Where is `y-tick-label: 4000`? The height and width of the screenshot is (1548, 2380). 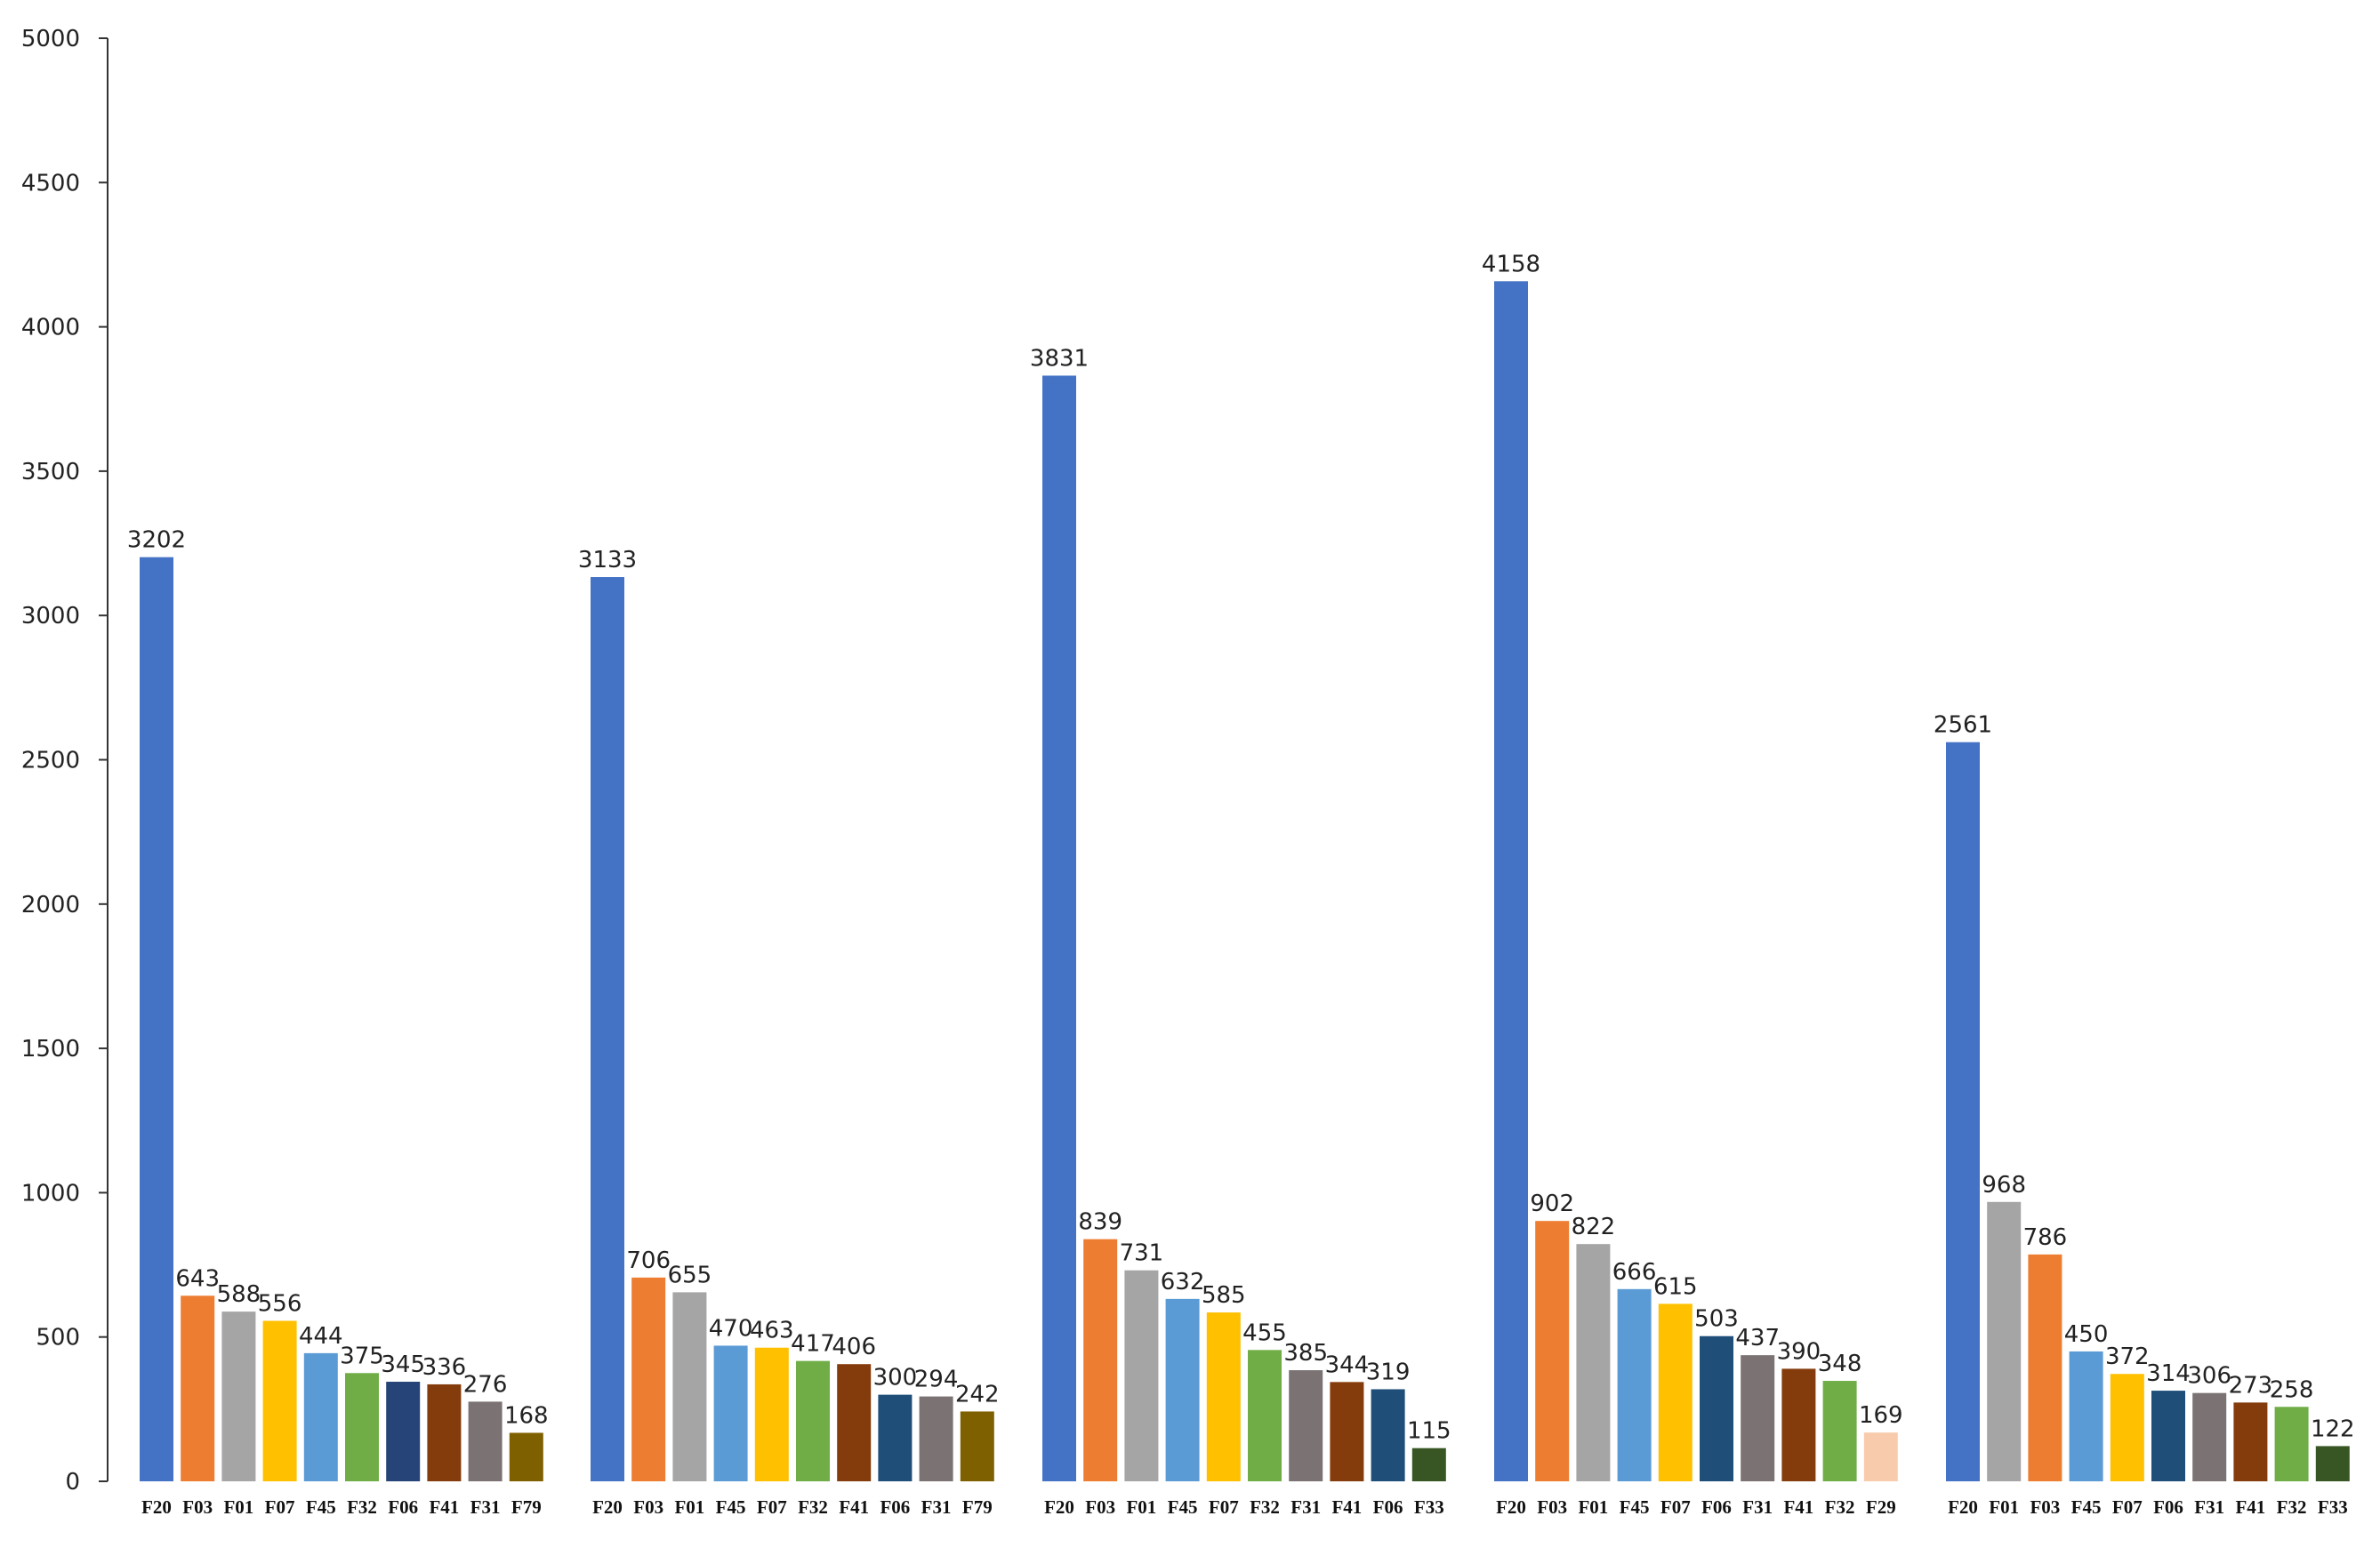 y-tick-label: 4000 is located at coordinates (50, 328).